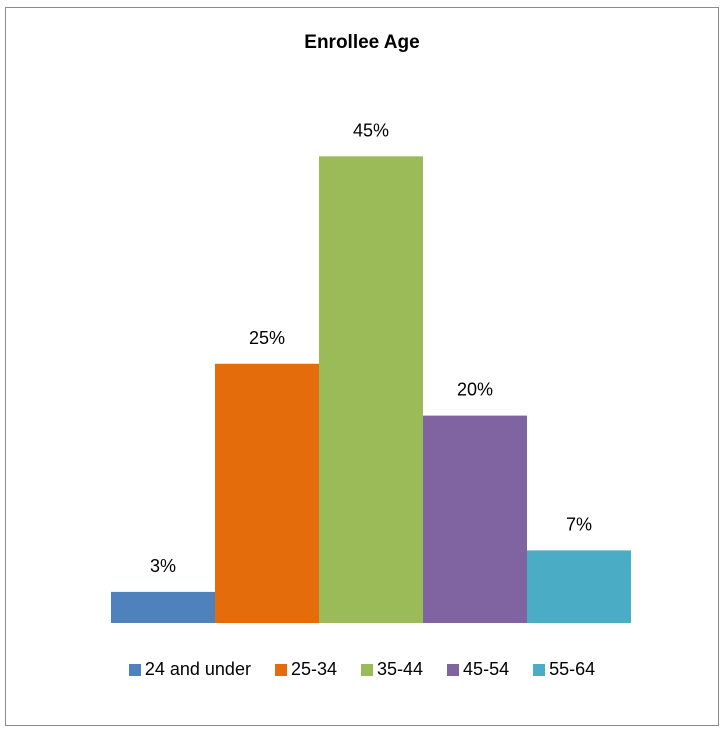 The width and height of the screenshot is (727, 733). Describe the element at coordinates (163, 607) in the screenshot. I see `bar-24-and-under` at that location.